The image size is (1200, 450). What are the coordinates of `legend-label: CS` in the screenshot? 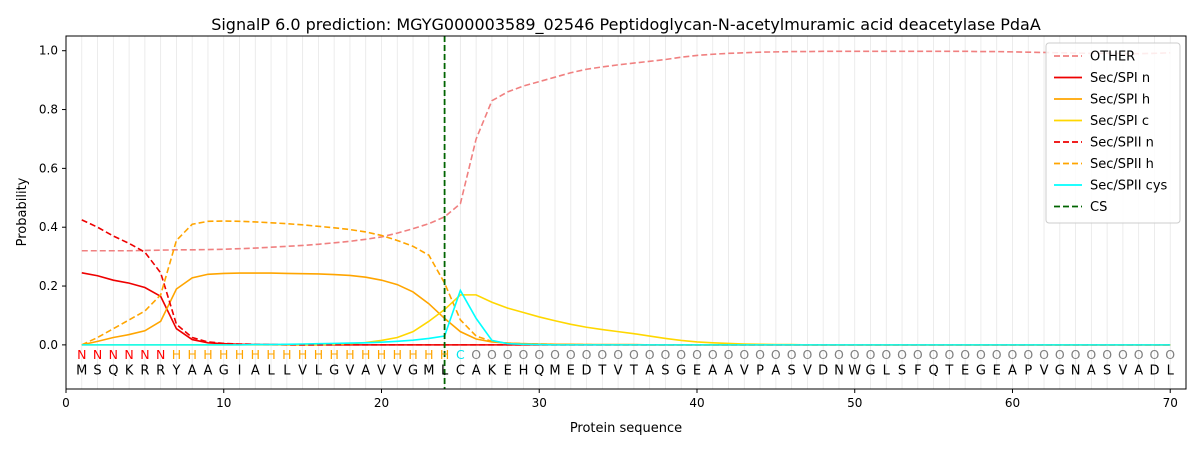 It's located at (1098, 207).